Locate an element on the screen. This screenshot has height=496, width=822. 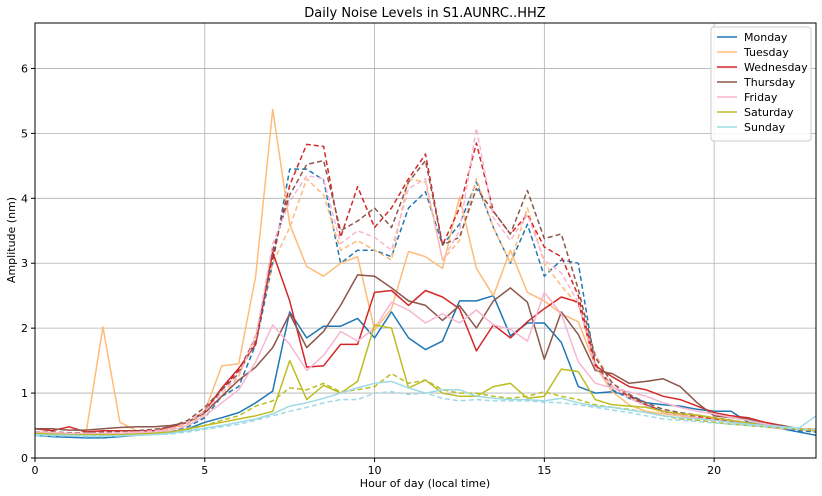
x-tick-label: 10 is located at coordinates (375, 470).